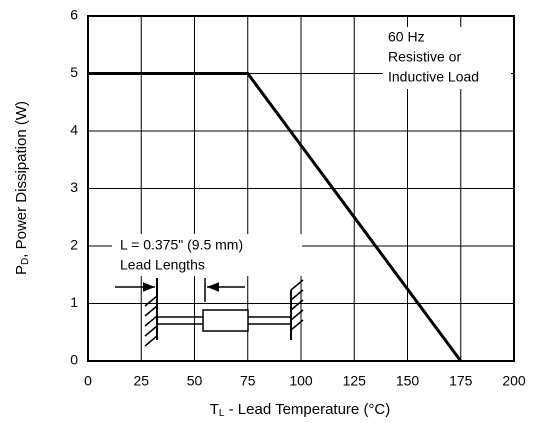 This screenshot has height=423, width=537. Describe the element at coordinates (21, 270) in the screenshot. I see `label-part: P` at that location.